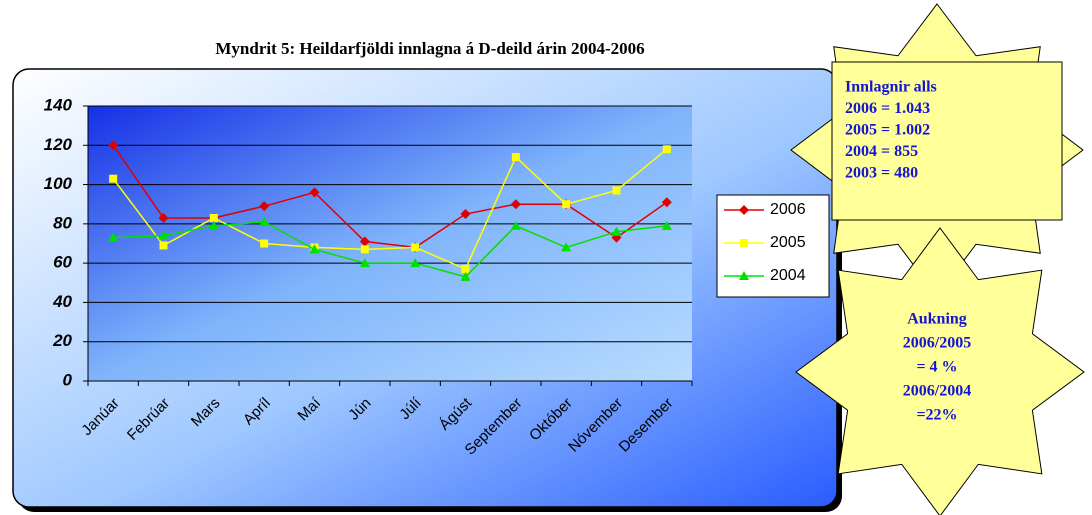 This screenshot has width=1092, height=515. What do you see at coordinates (58, 144) in the screenshot?
I see `y-tick-label: 120` at bounding box center [58, 144].